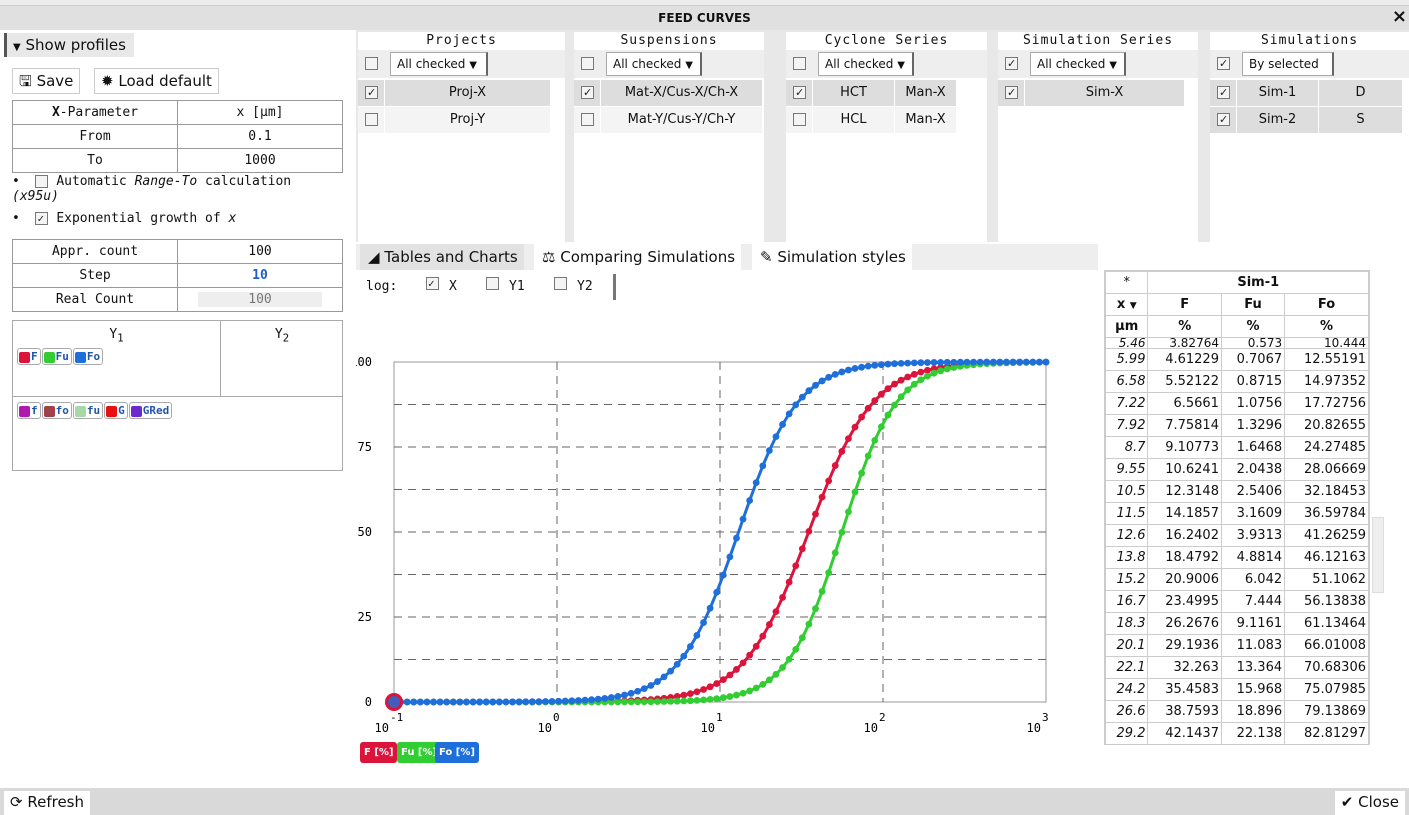 The width and height of the screenshot is (1409, 815). Describe the element at coordinates (42, 218) in the screenshot. I see `exp-growth-checkbox` at that location.